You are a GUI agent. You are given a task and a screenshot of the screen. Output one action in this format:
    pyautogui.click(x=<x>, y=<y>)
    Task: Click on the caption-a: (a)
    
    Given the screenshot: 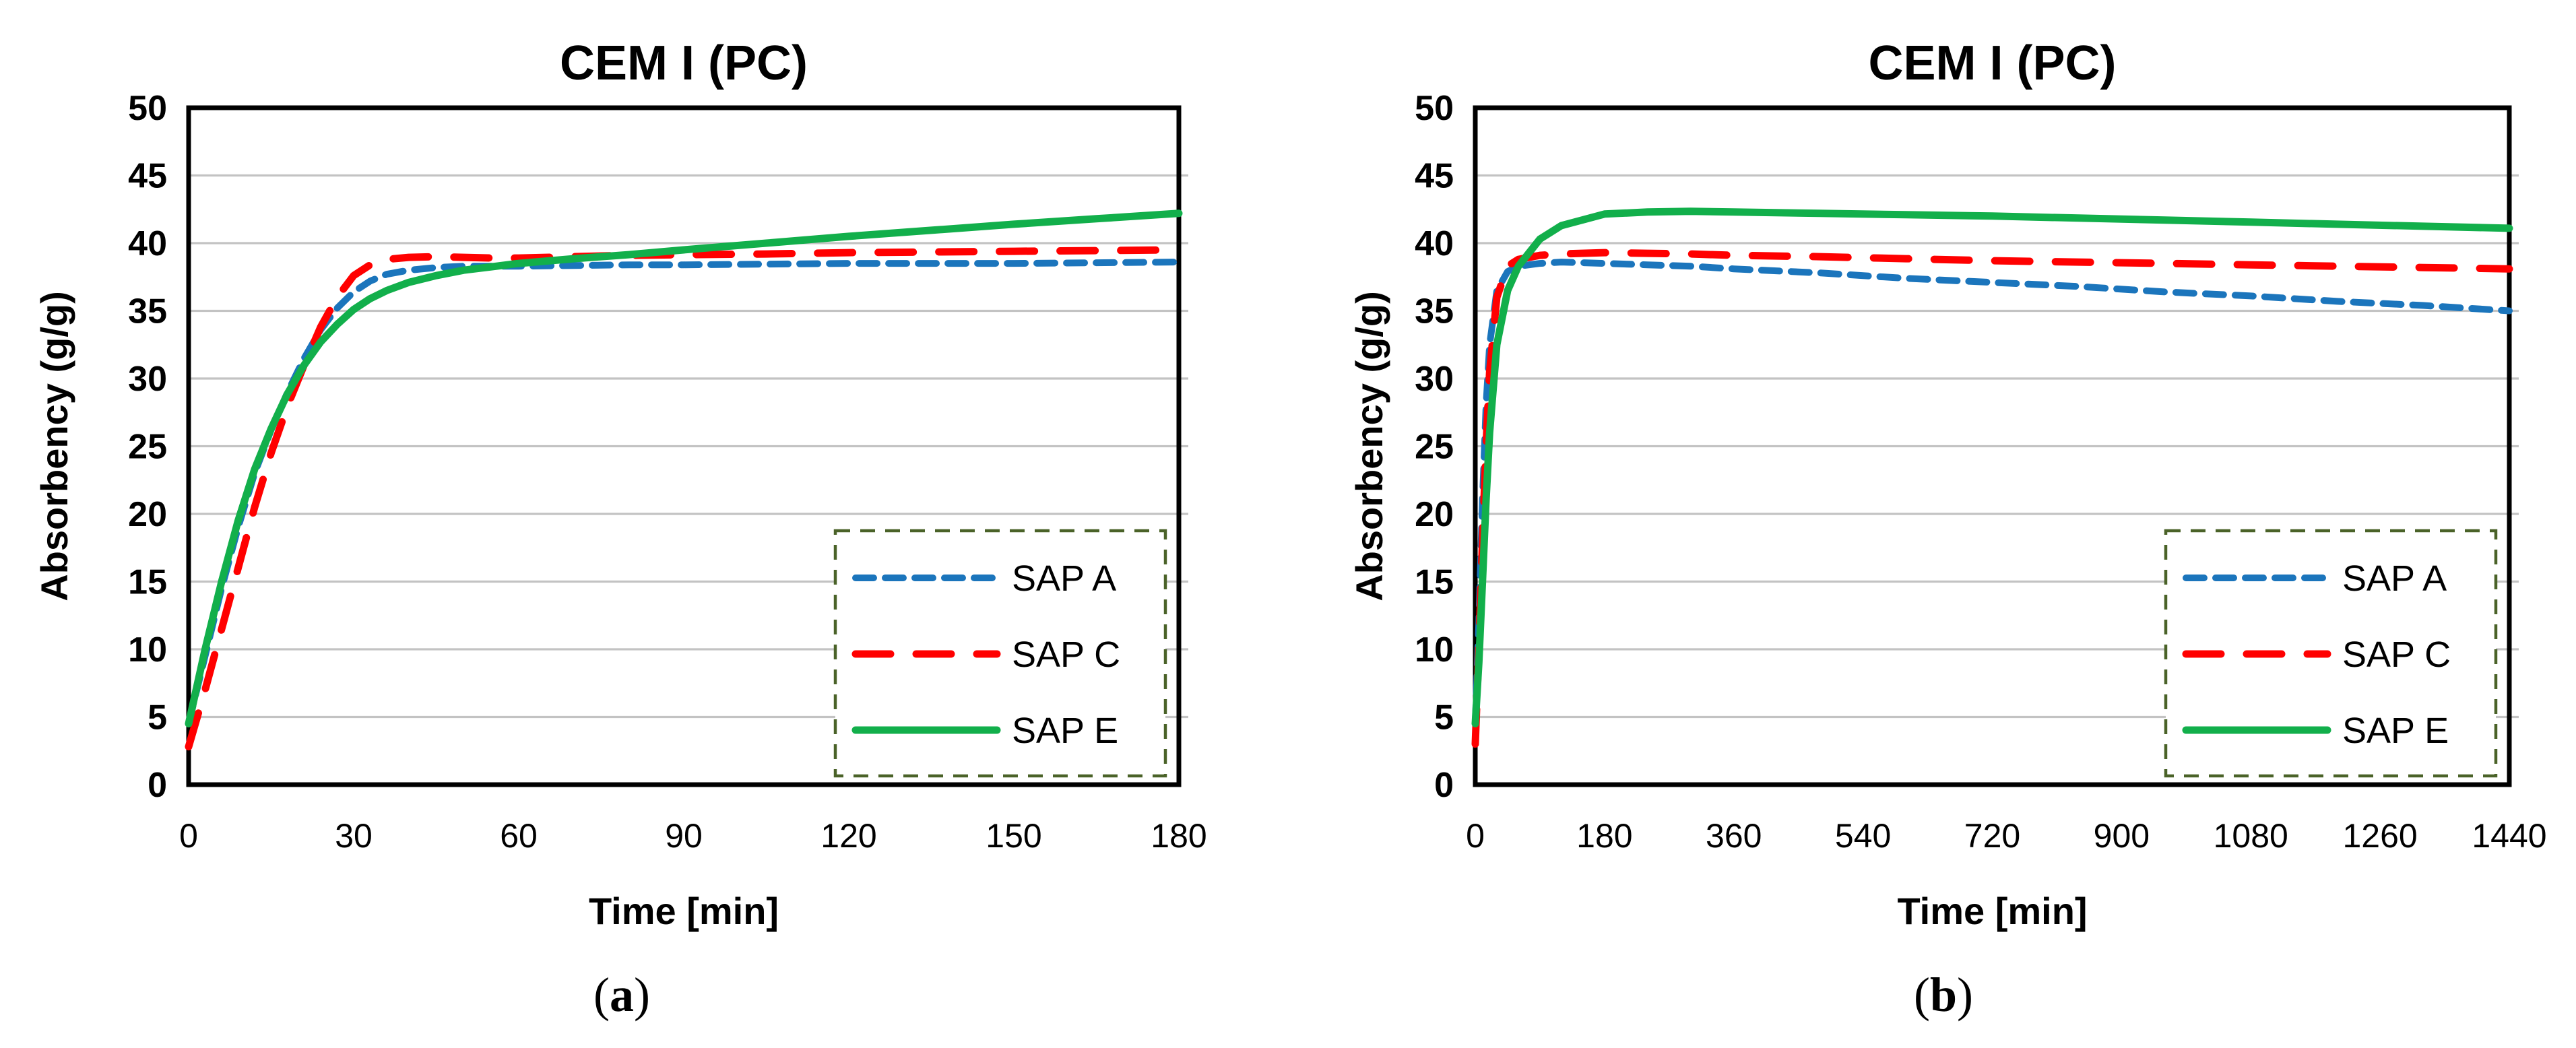 What is the action you would take?
    pyautogui.click(x=621, y=995)
    